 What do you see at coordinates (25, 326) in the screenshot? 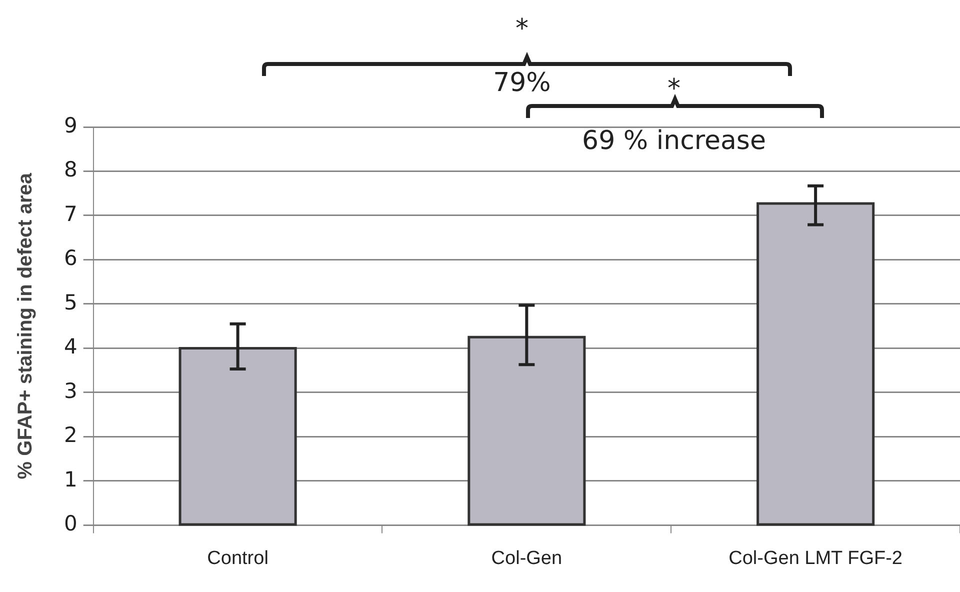
I see `y-axis-title: % GFAP+ staining in defect area` at bounding box center [25, 326].